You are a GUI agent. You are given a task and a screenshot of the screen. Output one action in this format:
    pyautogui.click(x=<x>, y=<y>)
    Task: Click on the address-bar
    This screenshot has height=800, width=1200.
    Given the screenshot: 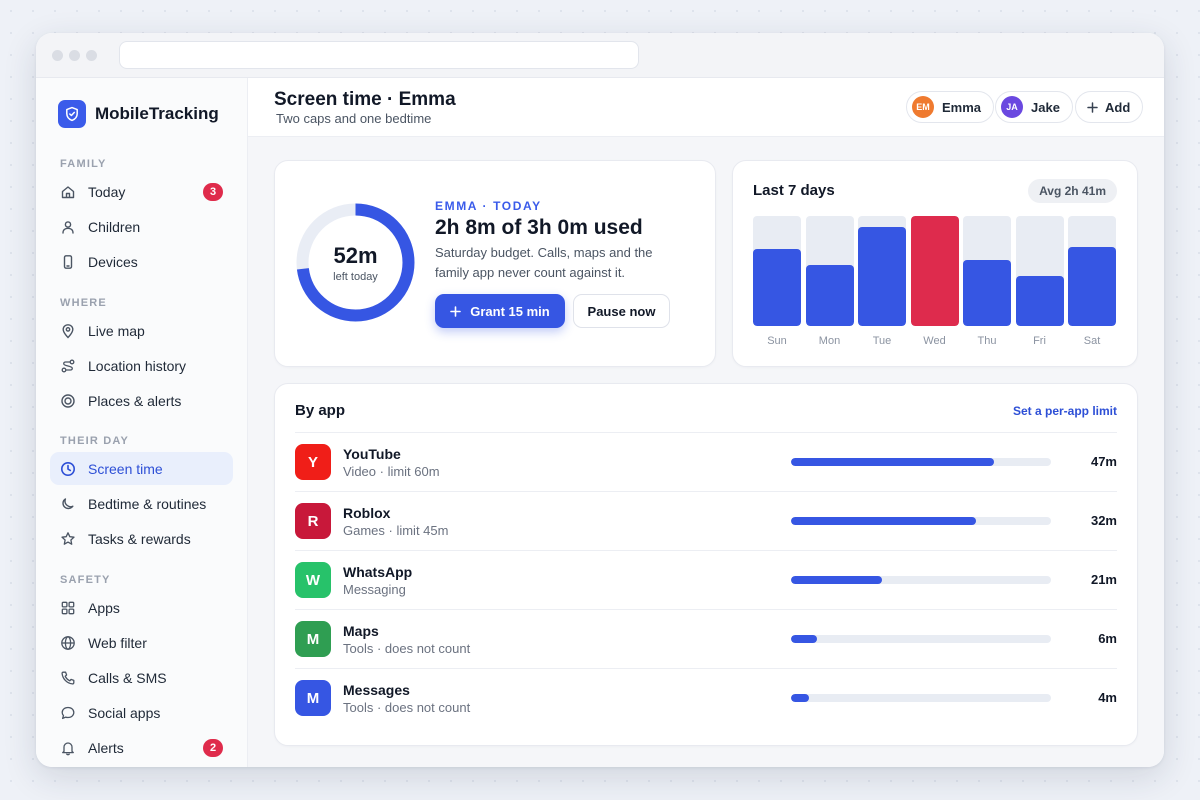 What is the action you would take?
    pyautogui.click(x=379, y=55)
    